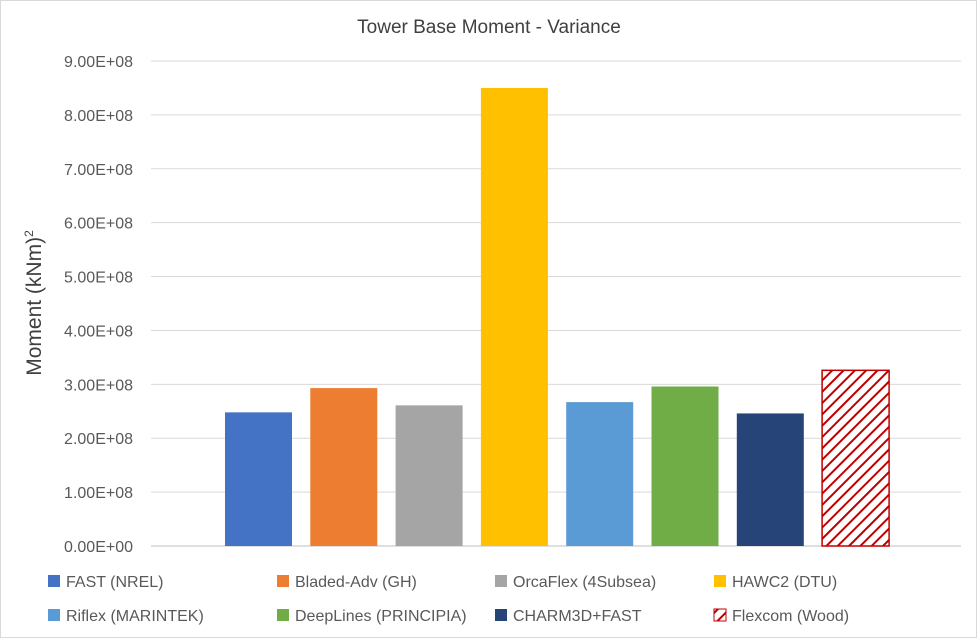 This screenshot has width=977, height=642. I want to click on legend-label: OrcaFlex (4Subsea), so click(584, 582).